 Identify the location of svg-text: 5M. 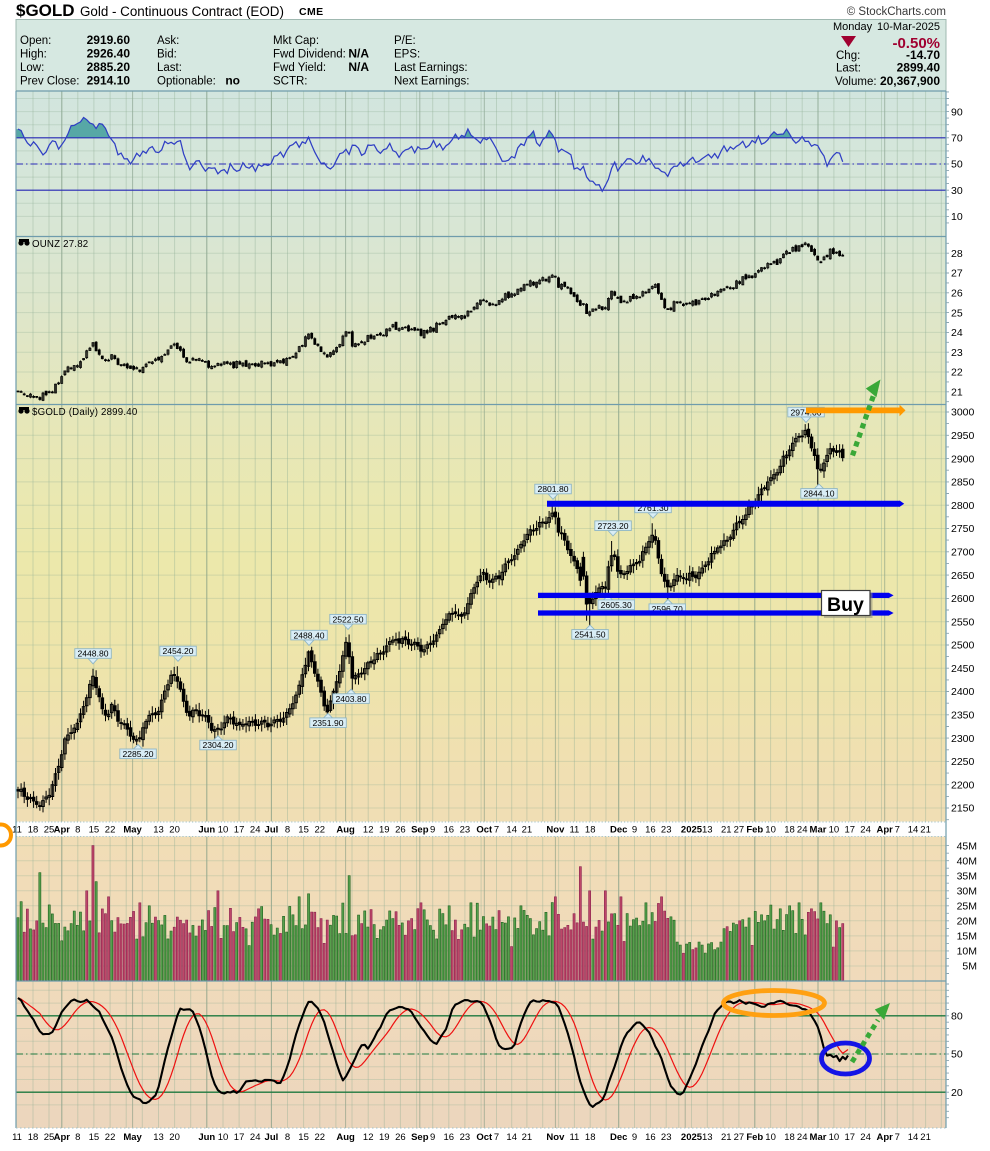
(969, 967).